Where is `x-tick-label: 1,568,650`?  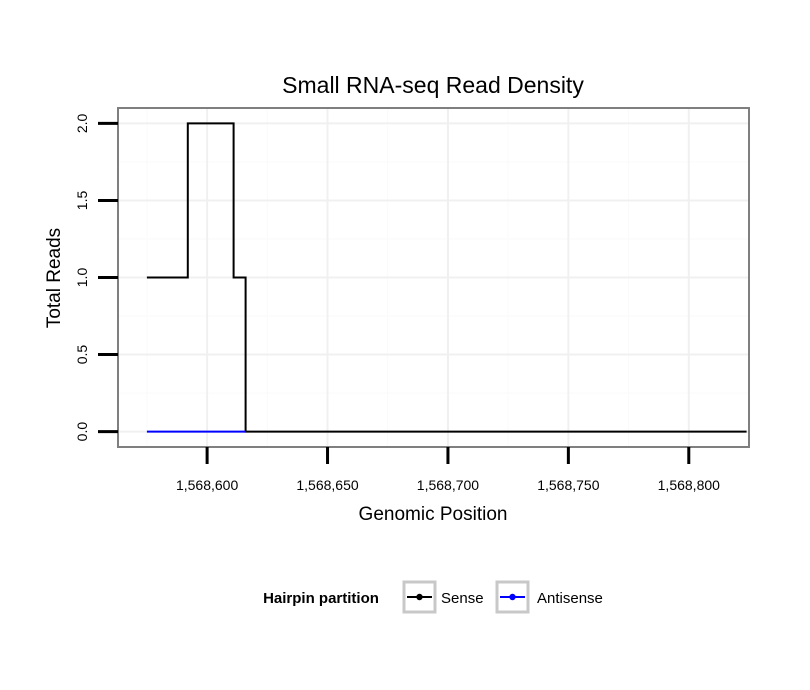
x-tick-label: 1,568,650 is located at coordinates (327, 485).